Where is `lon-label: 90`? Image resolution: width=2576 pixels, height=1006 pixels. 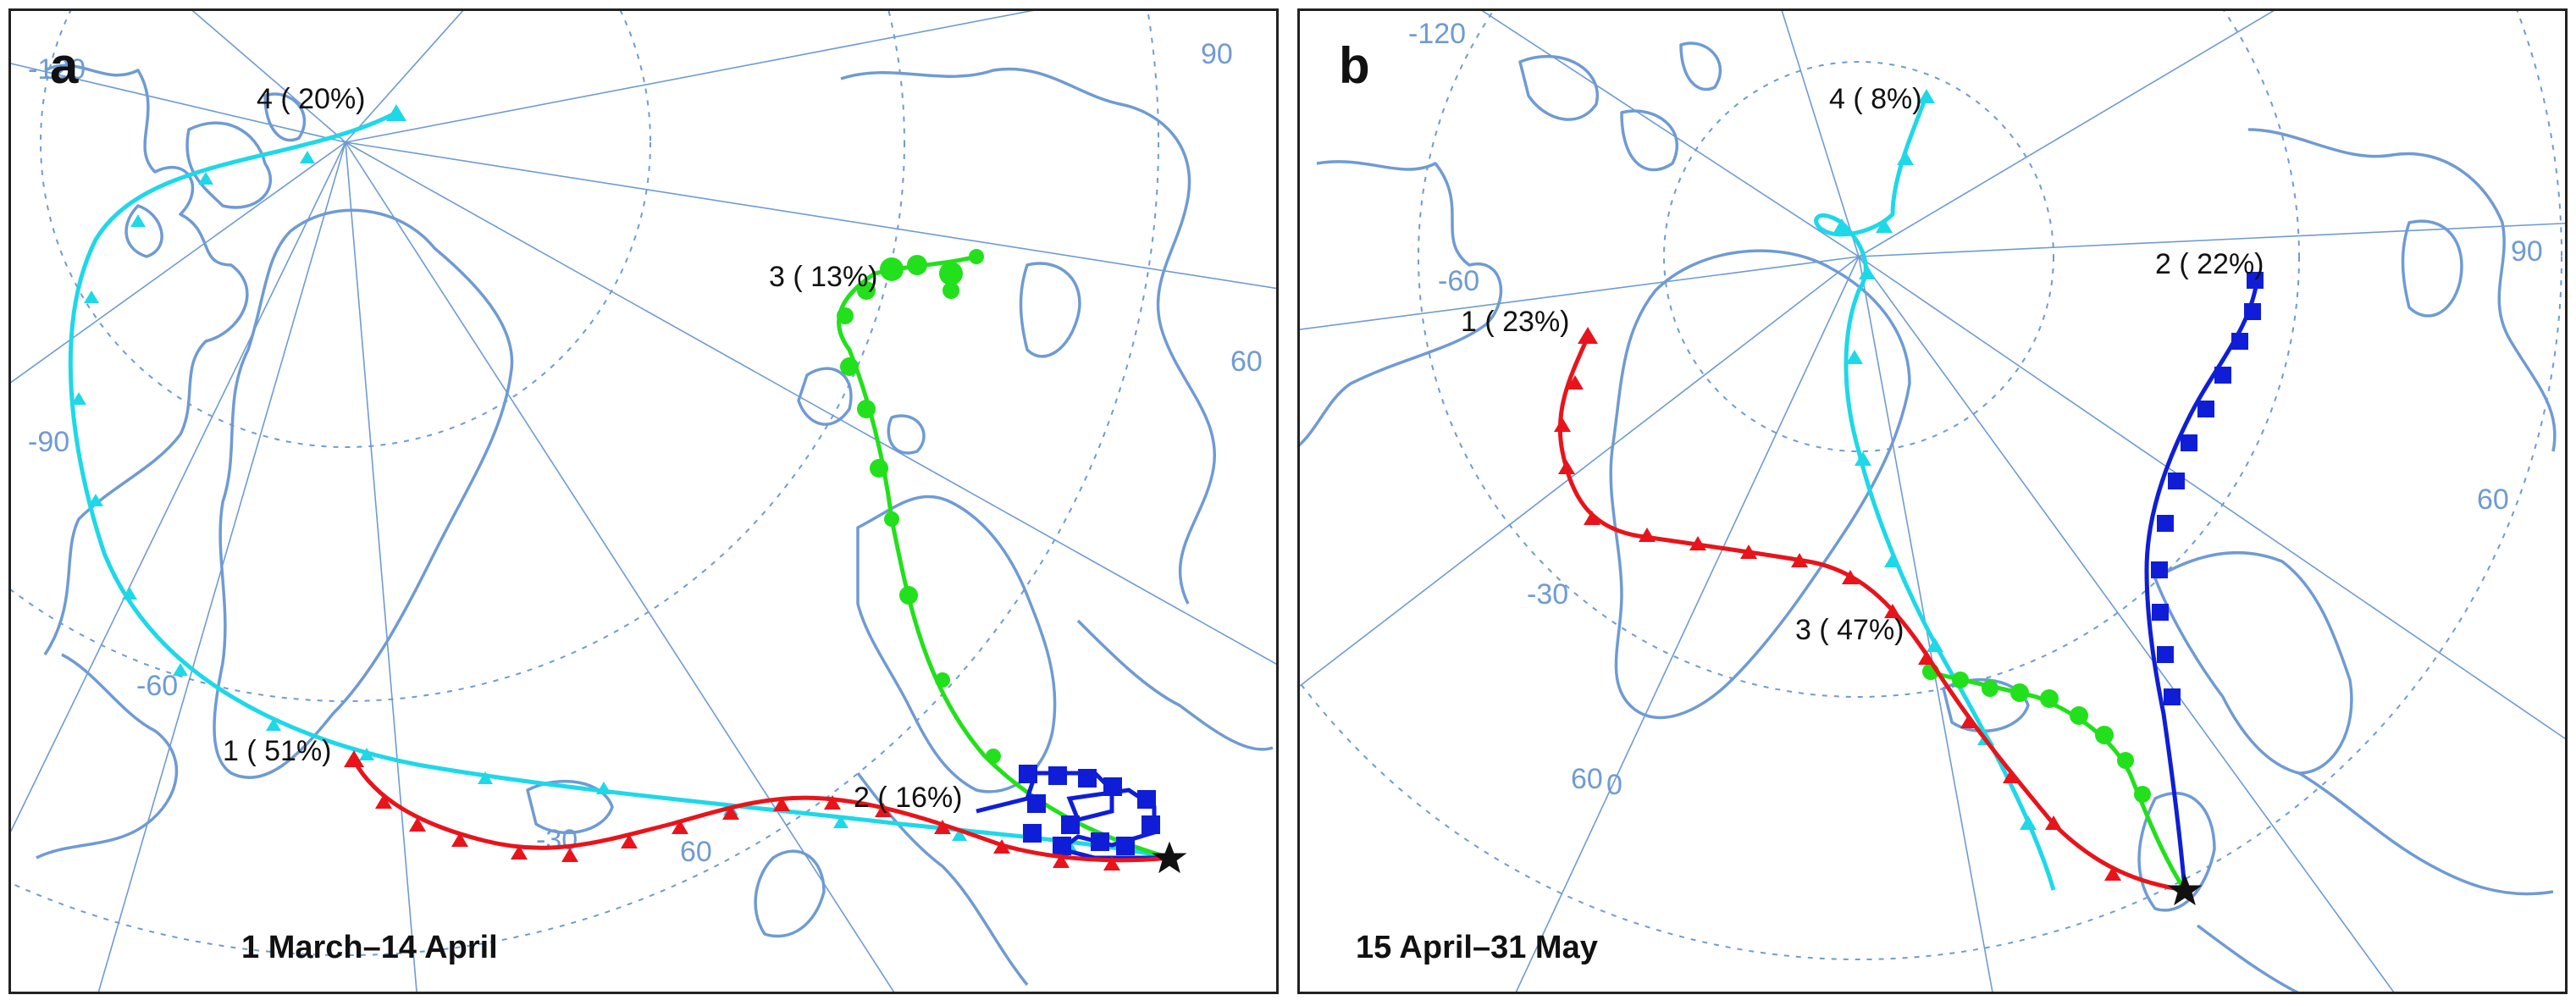 lon-label: 90 is located at coordinates (2527, 251).